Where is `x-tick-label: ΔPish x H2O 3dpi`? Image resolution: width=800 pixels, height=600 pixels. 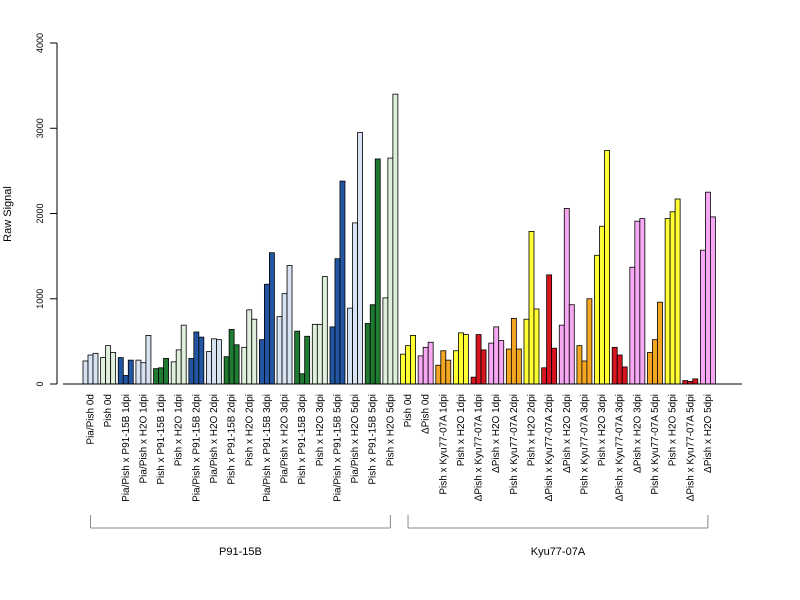 x-tick-label: ΔPish x H2O 3dpi is located at coordinates (637, 433).